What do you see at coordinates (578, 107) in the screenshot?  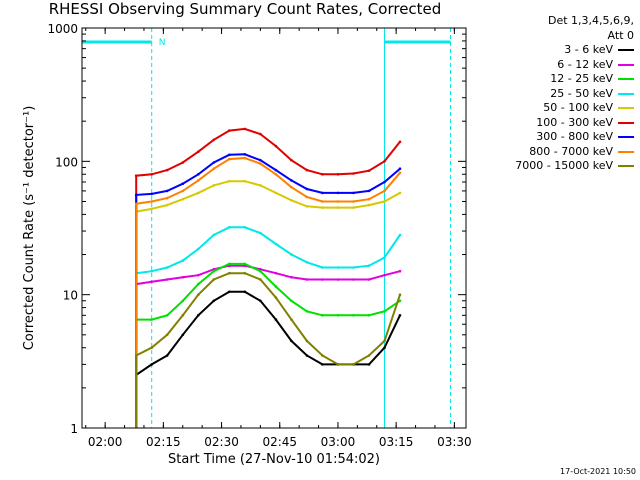 I see `legend-item-label: 50 - 100 keV` at bounding box center [578, 107].